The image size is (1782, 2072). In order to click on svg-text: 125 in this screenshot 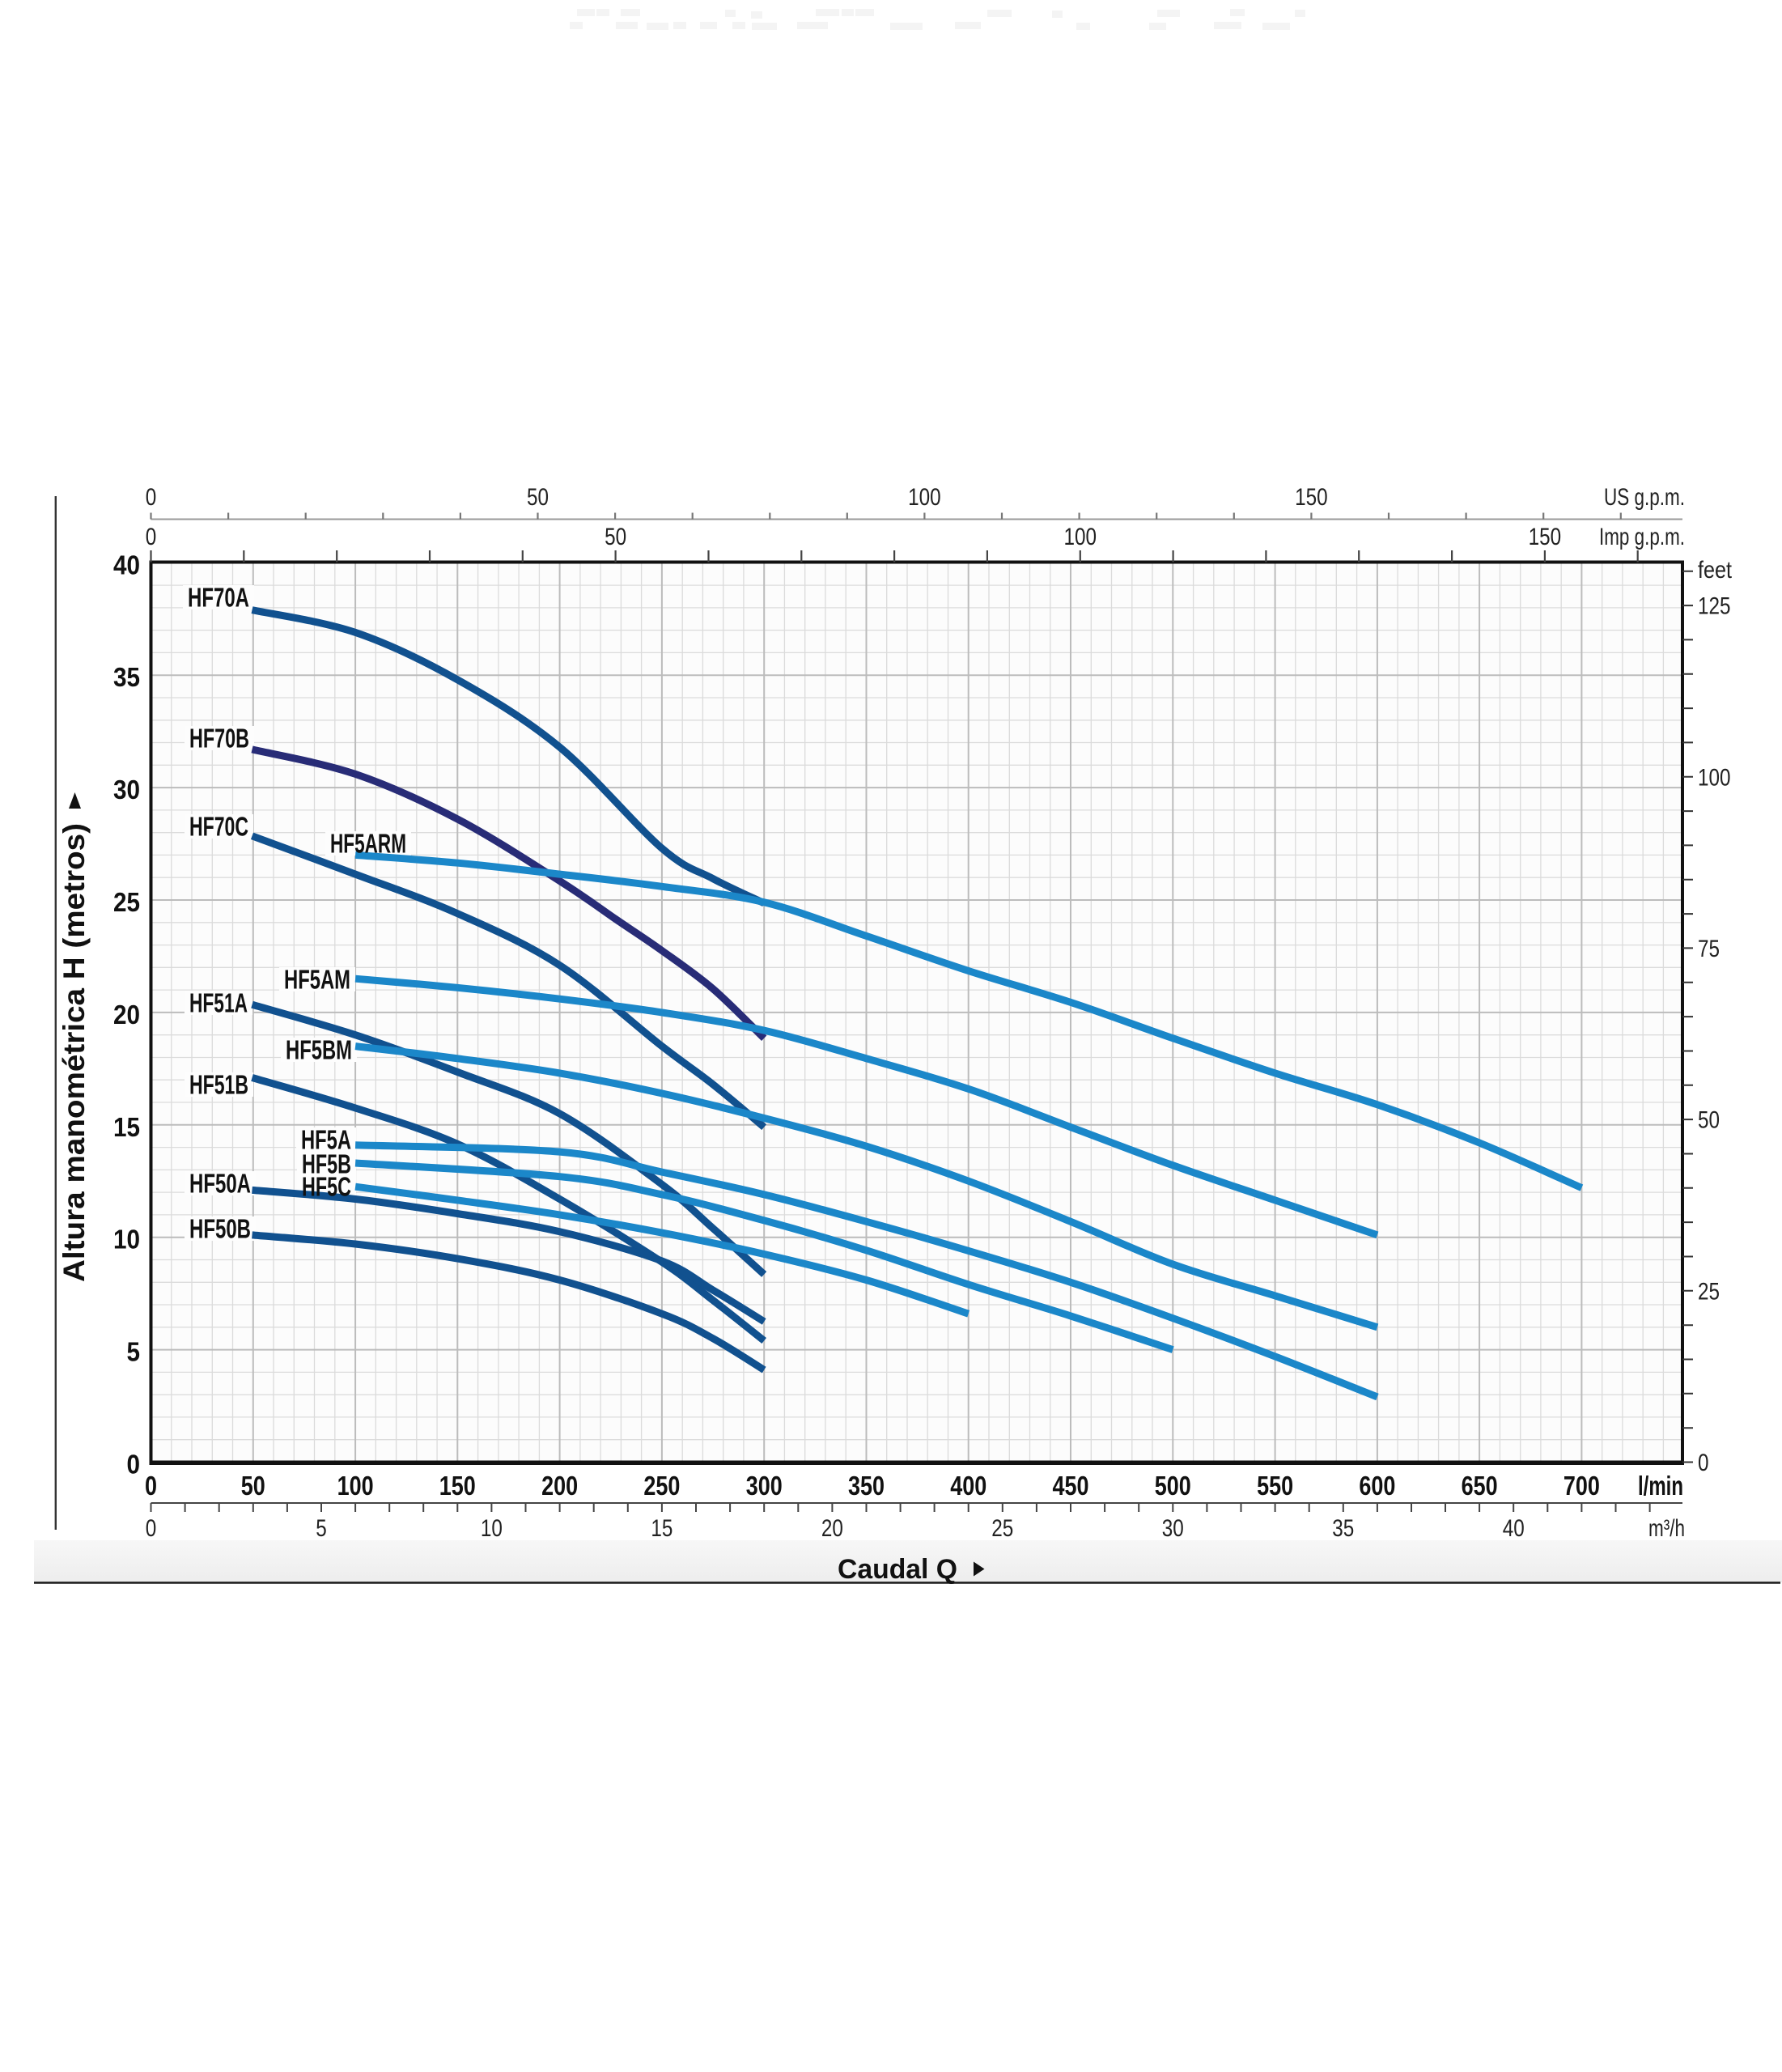, I will do `click(1714, 606)`.